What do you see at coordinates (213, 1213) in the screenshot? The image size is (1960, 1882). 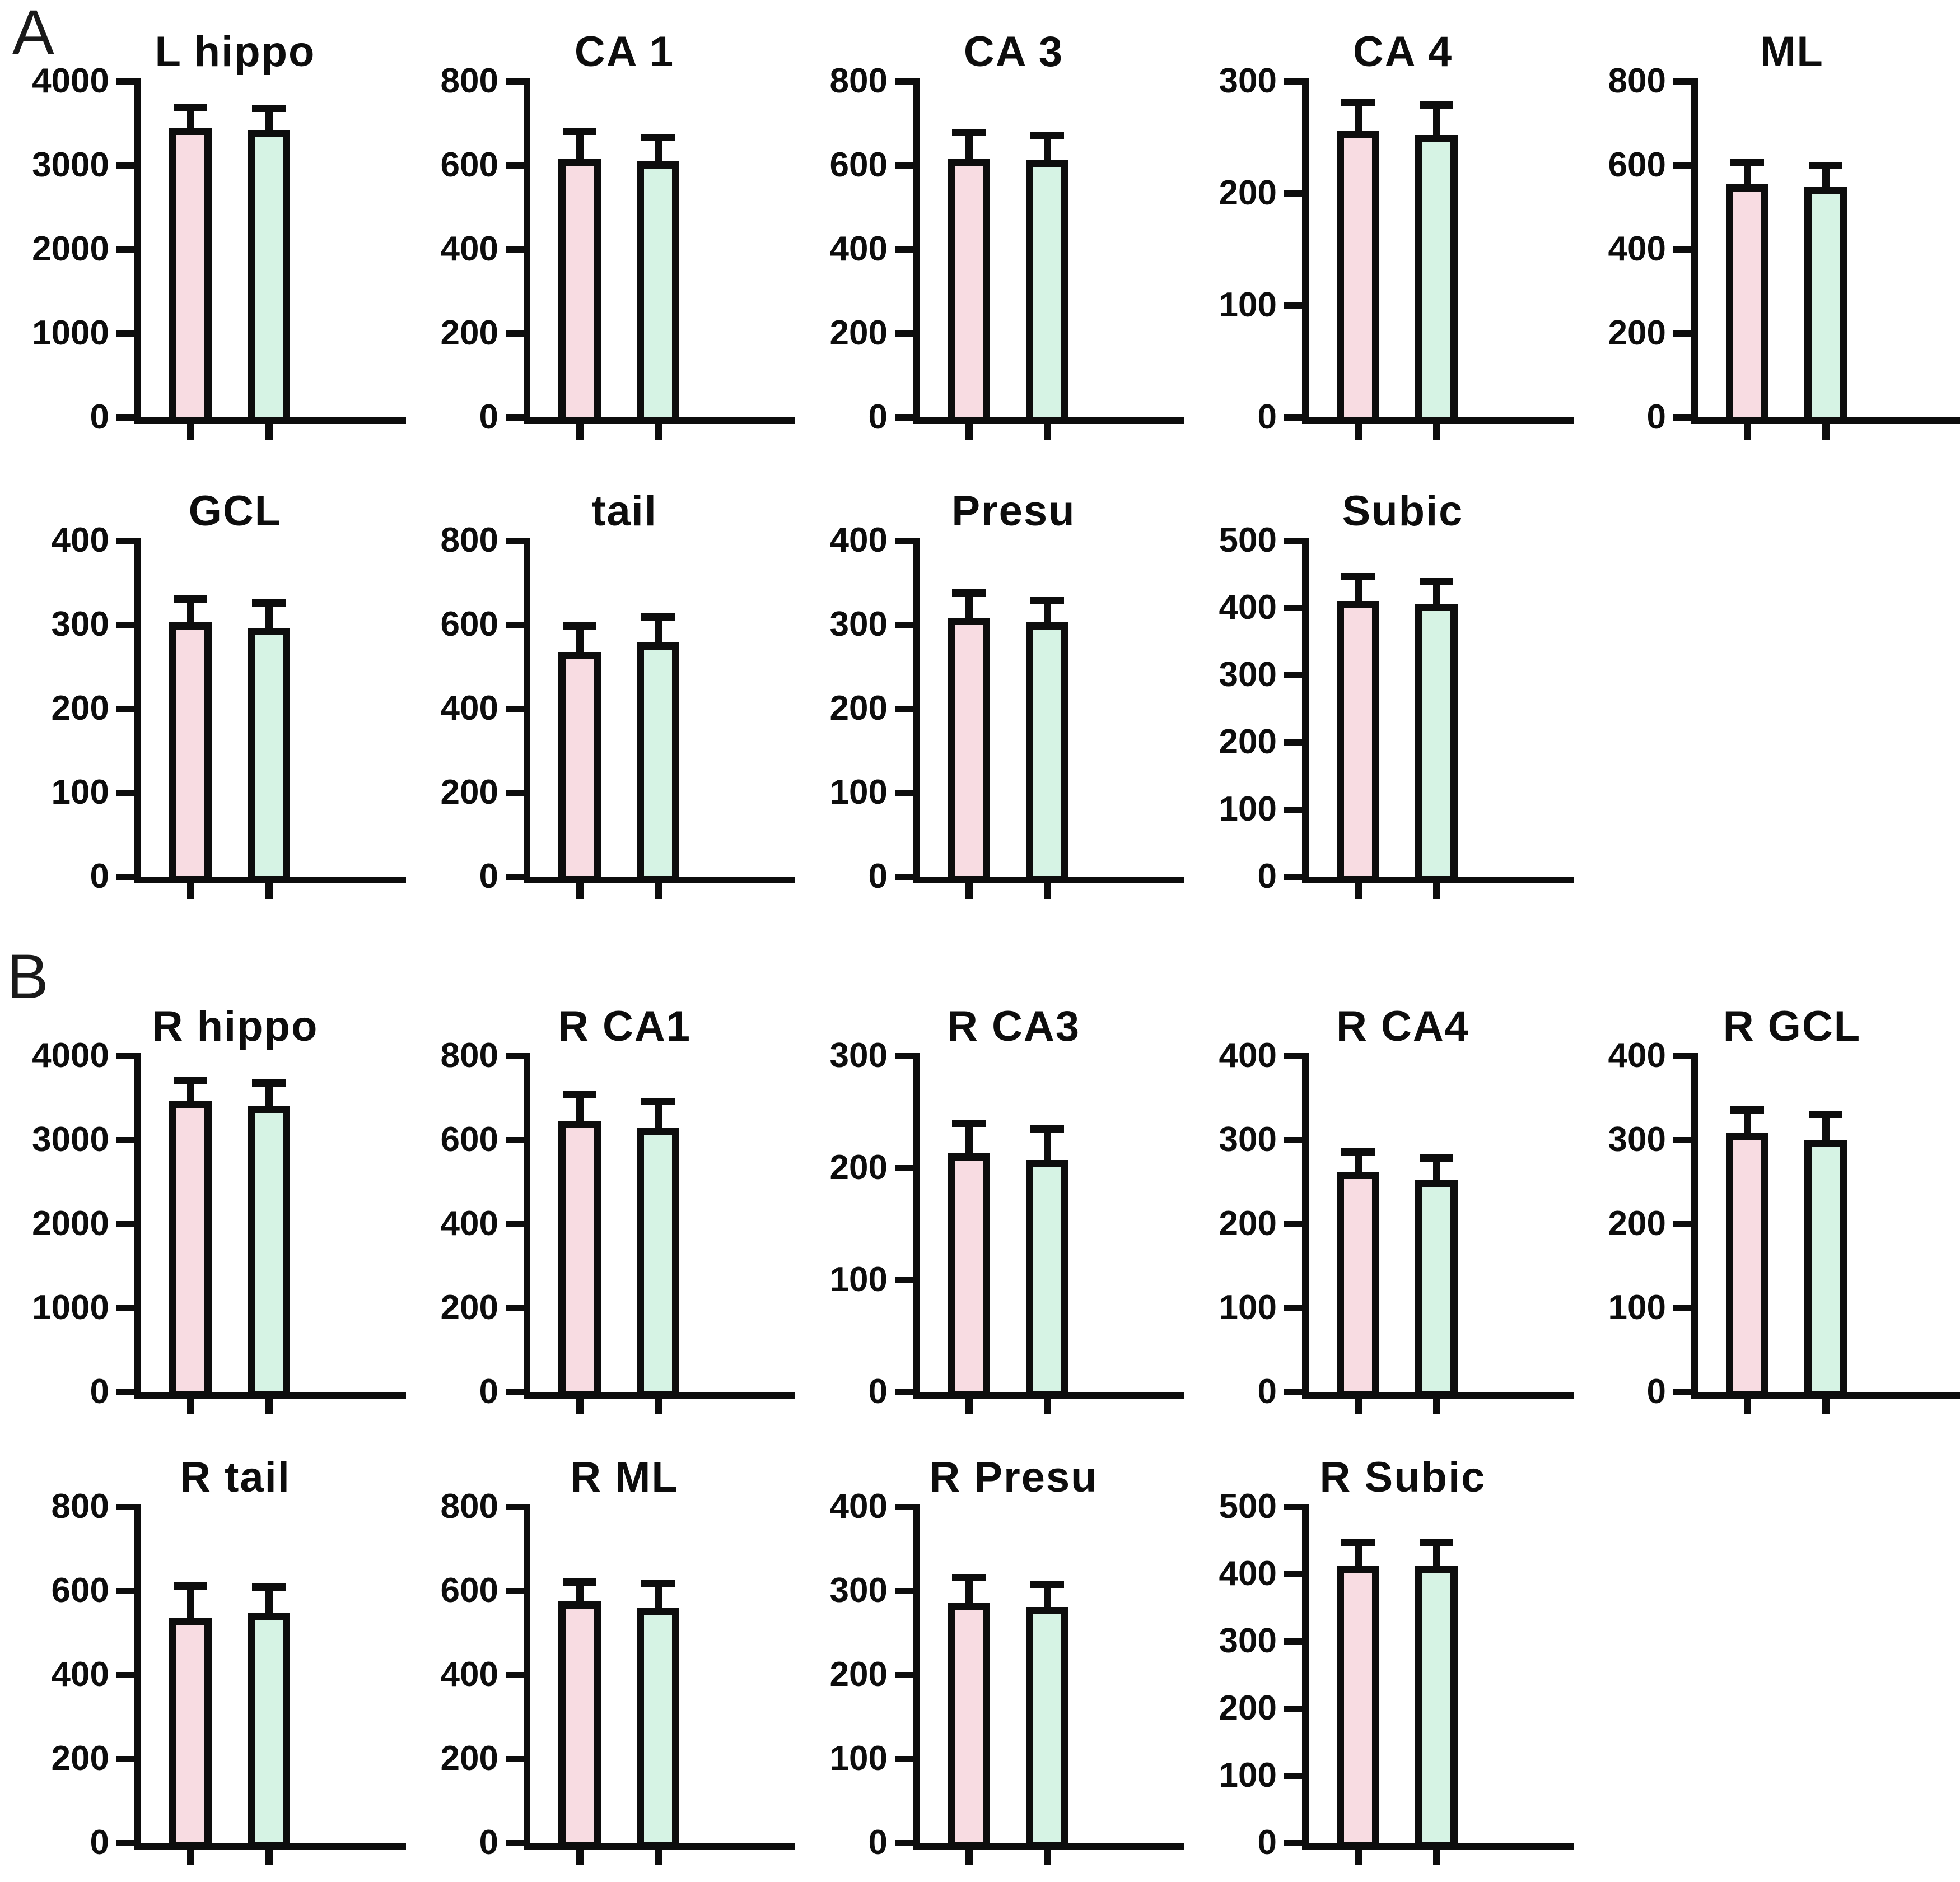 I see `bar-chart-r-hippo: R hippo 0 1000 2000 3000 4000` at bounding box center [213, 1213].